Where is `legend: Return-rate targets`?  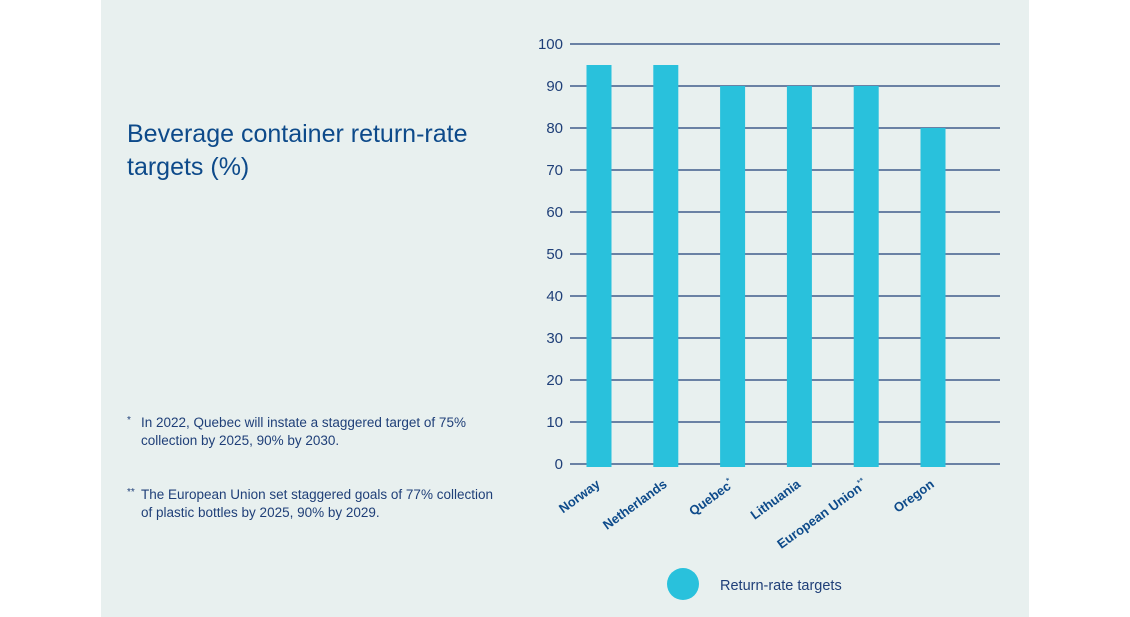 legend: Return-rate targets is located at coordinates (754, 584).